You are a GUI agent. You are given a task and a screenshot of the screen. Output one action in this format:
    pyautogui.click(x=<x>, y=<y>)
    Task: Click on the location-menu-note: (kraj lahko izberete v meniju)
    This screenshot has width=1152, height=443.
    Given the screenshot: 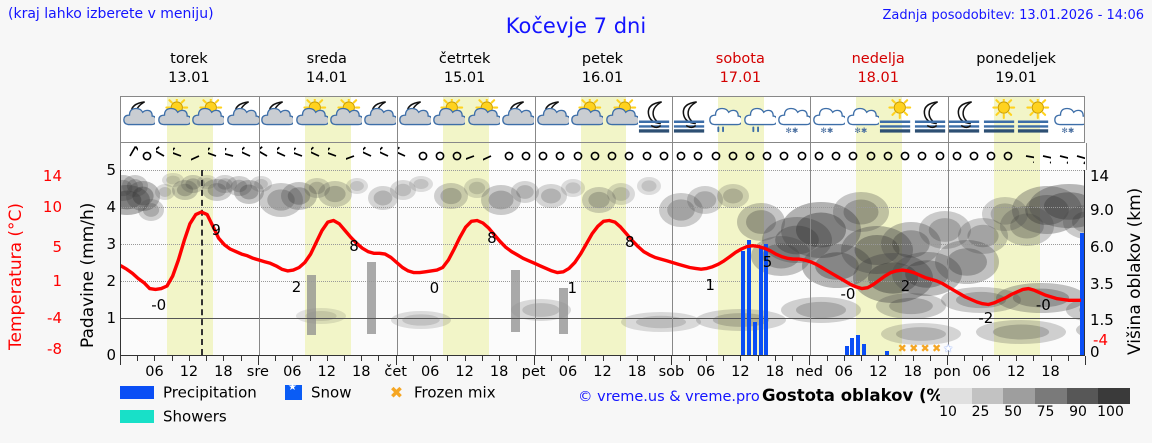 What is the action you would take?
    pyautogui.click(x=111, y=14)
    